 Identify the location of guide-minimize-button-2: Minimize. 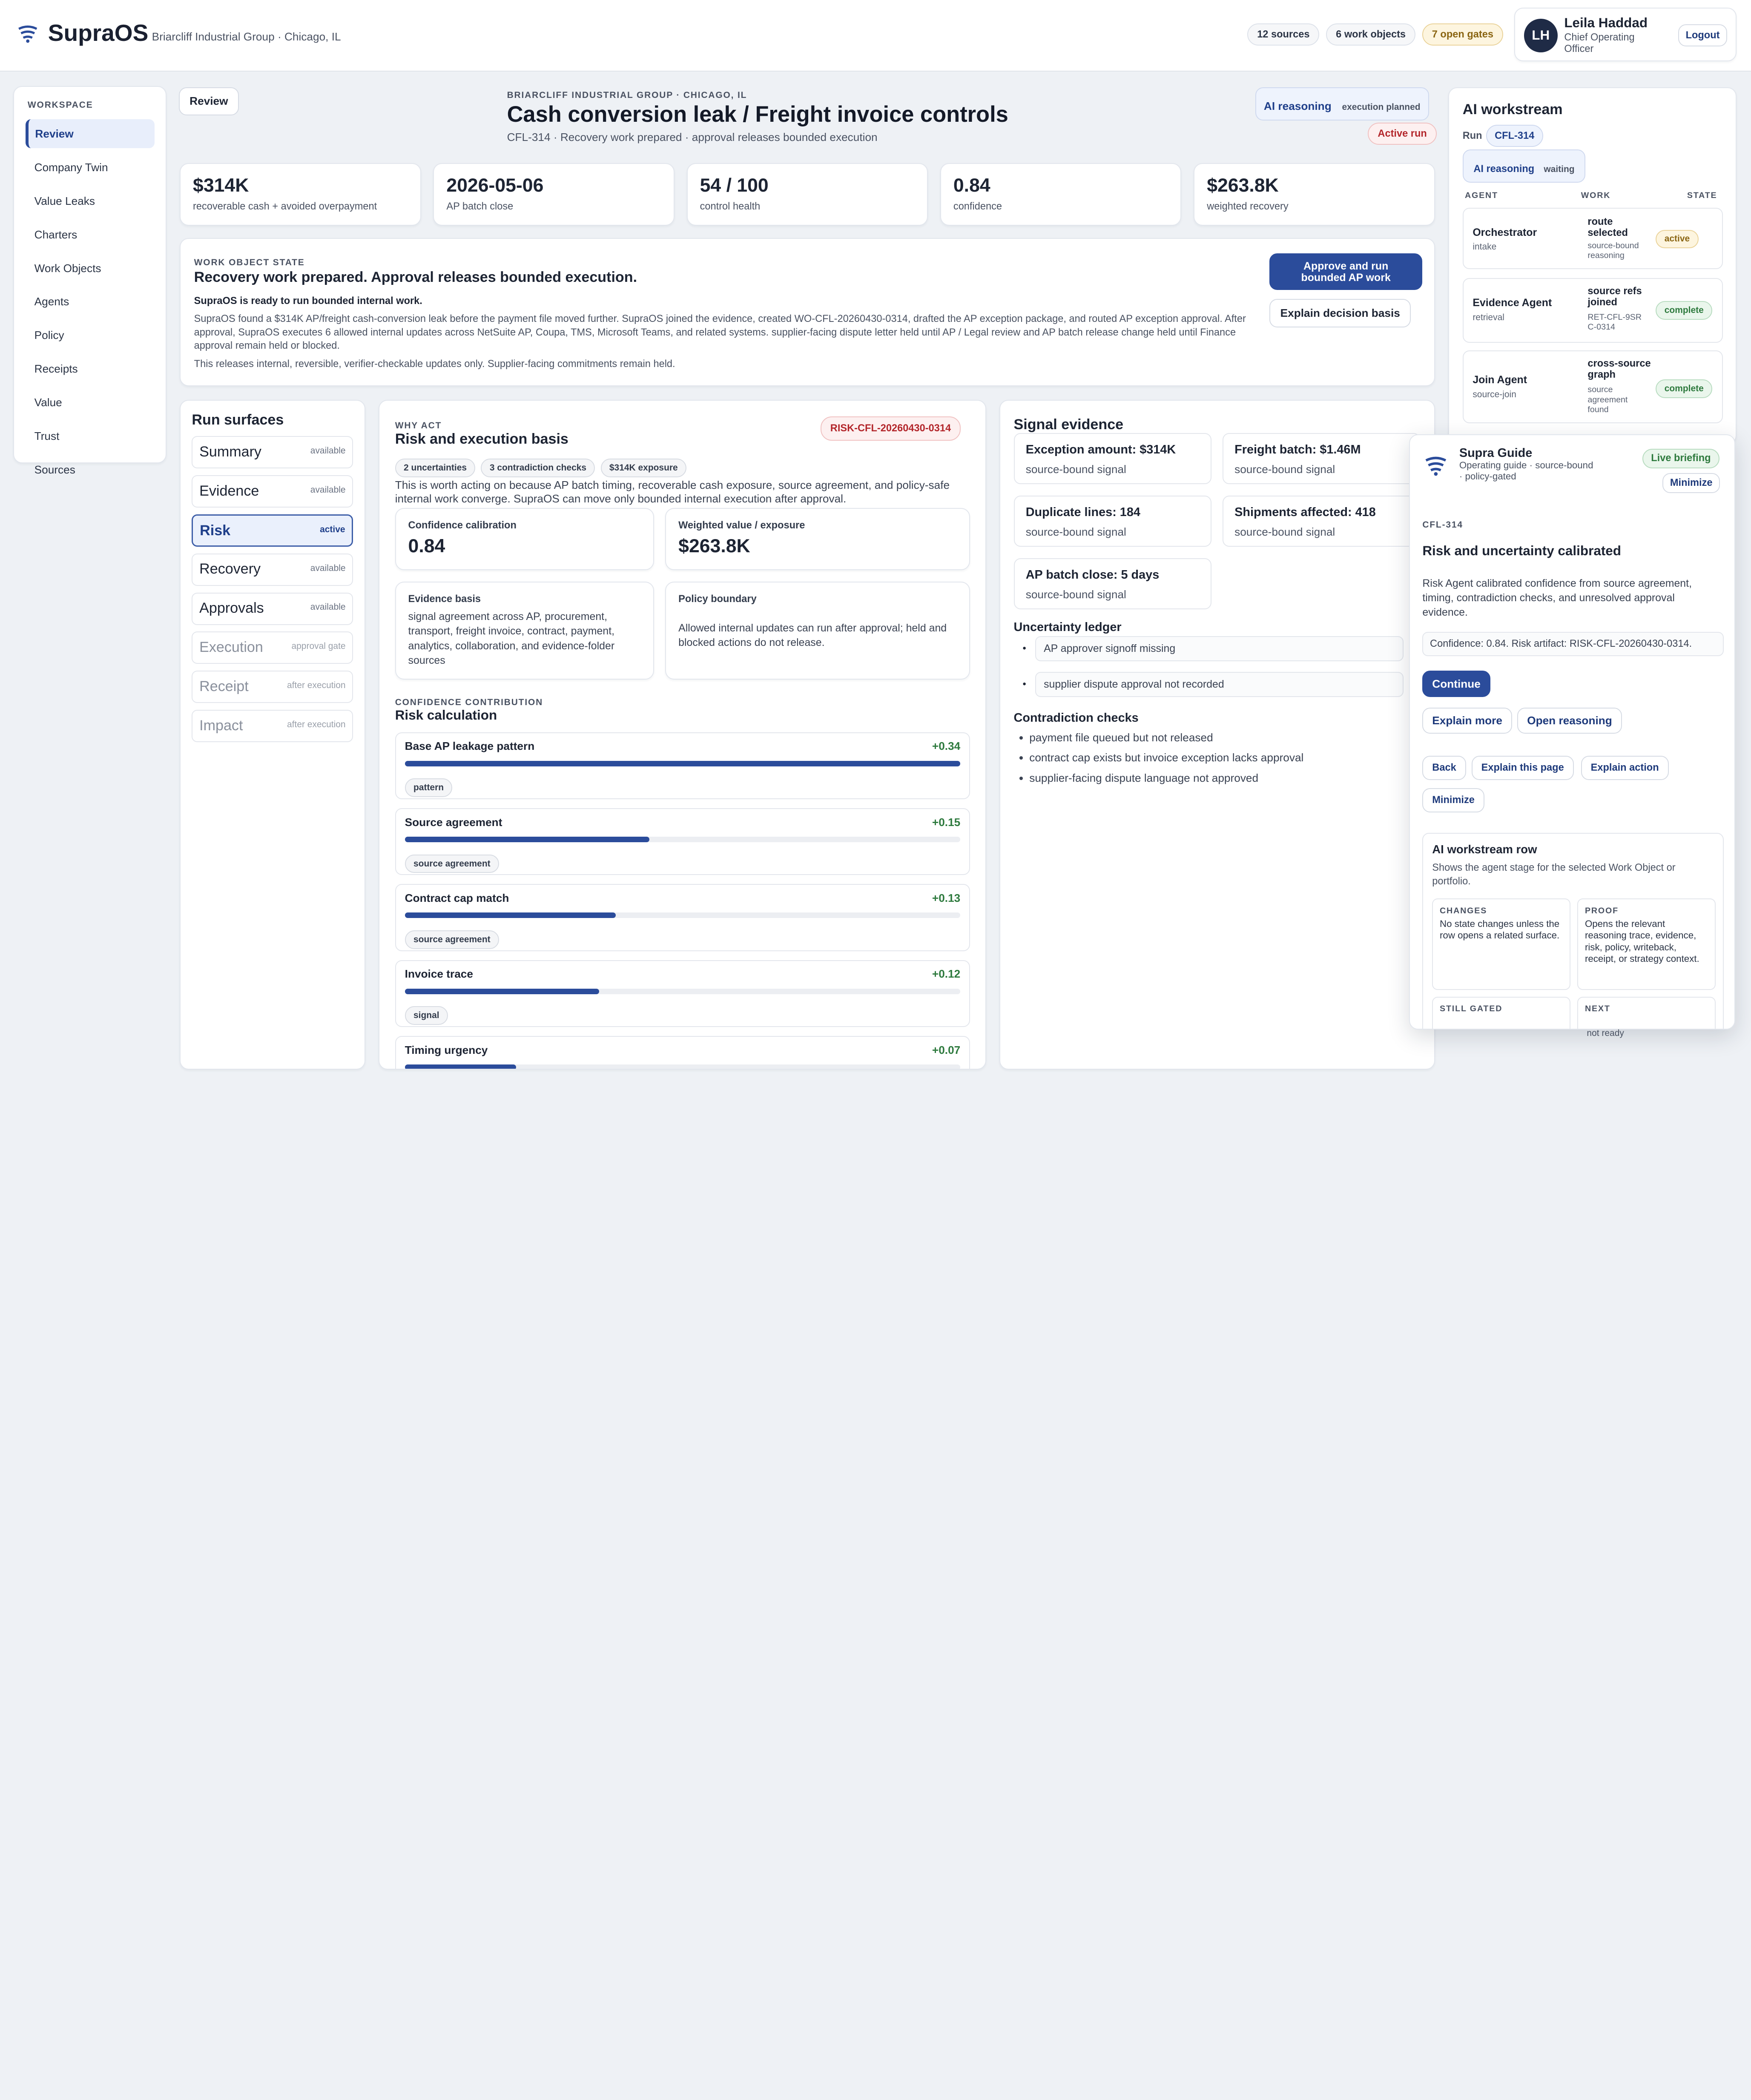
(1453, 800).